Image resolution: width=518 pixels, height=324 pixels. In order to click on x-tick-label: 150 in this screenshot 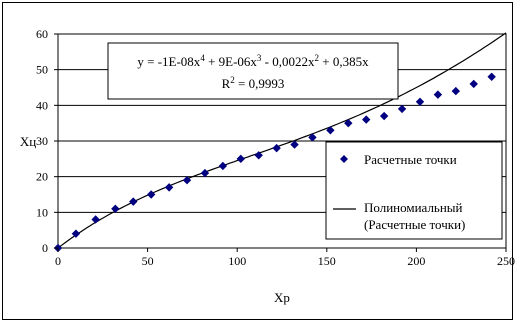, I will do `click(327, 261)`.